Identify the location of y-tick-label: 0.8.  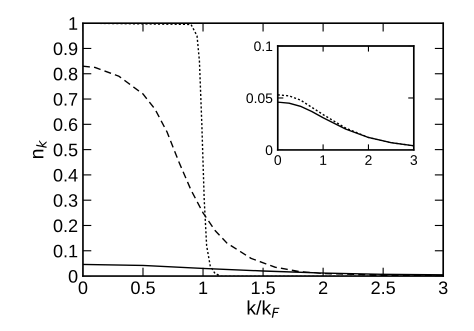
(66, 74).